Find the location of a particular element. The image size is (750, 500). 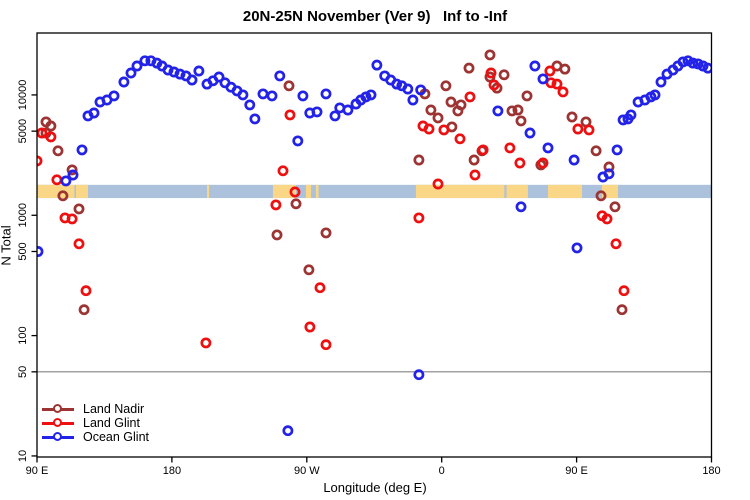

y-tick-label: 10000 is located at coordinates (23, 95).